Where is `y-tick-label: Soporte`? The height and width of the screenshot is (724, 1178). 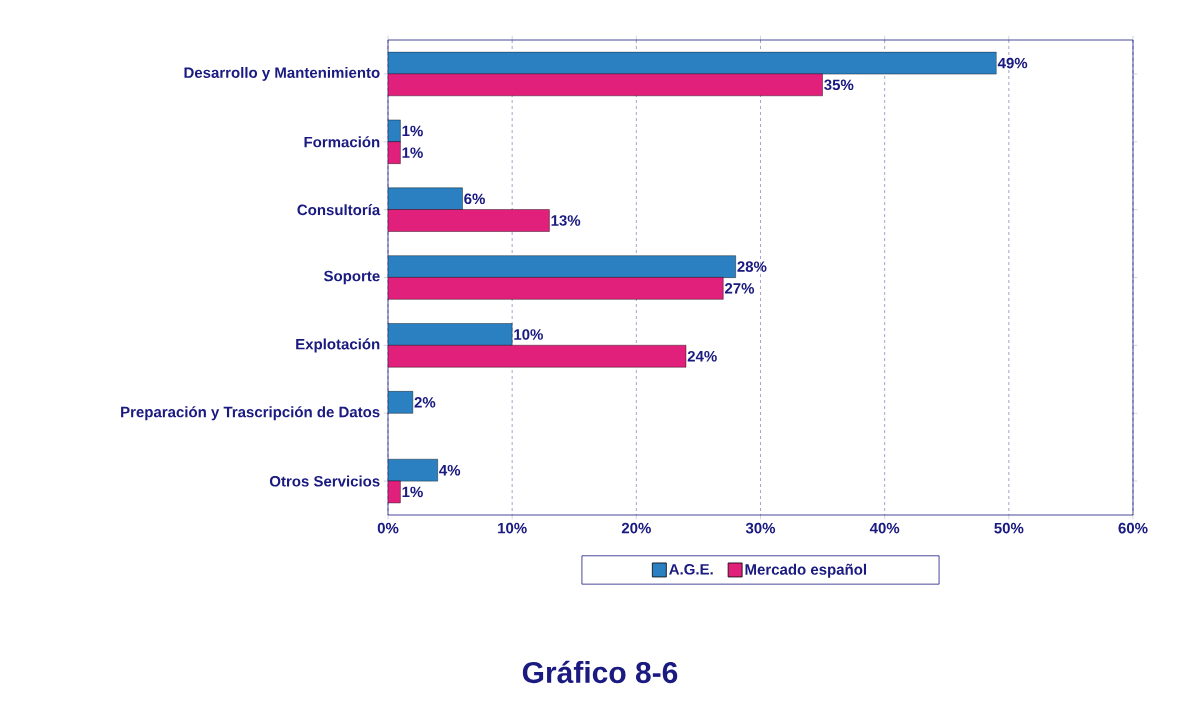 y-tick-label: Soporte is located at coordinates (351, 277).